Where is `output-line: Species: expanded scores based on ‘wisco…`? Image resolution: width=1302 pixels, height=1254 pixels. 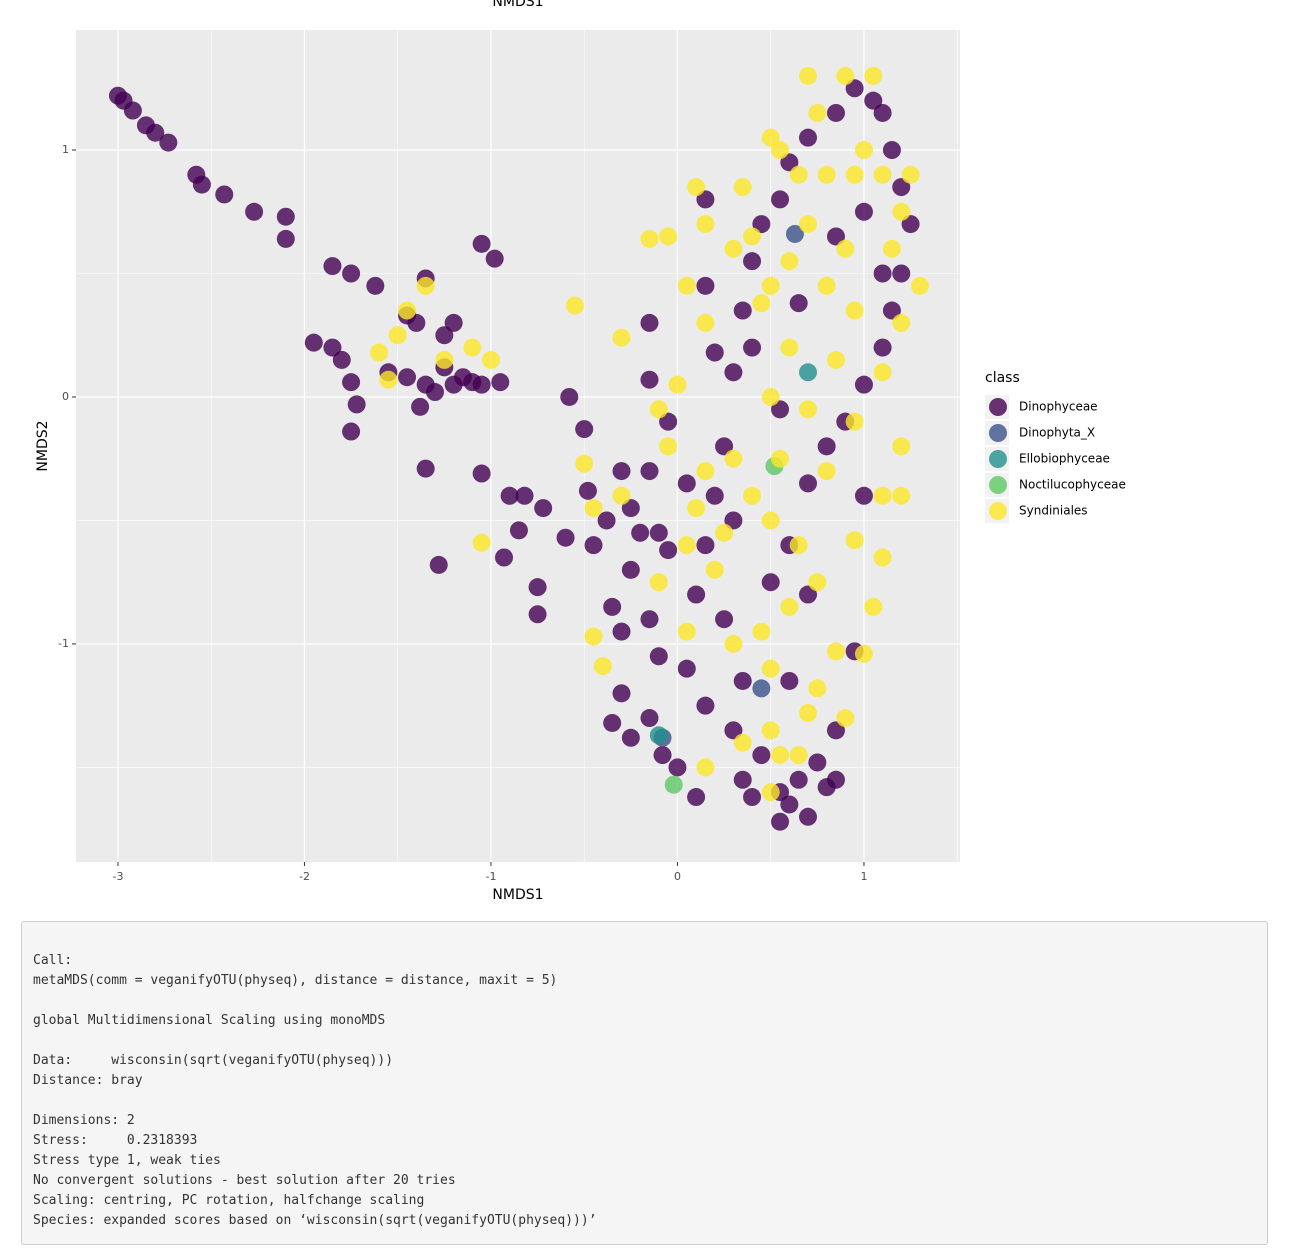
output-line: Species: expanded scores based on ‘wisco… is located at coordinates (315, 1220).